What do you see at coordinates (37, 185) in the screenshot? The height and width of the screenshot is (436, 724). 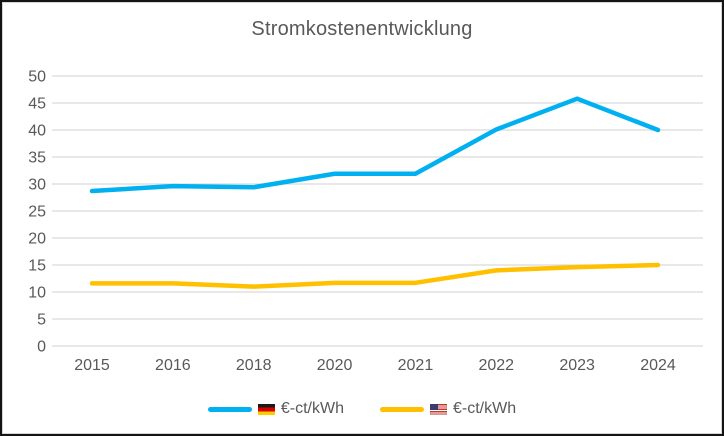 I see `y-axis-tick-label: 30` at bounding box center [37, 185].